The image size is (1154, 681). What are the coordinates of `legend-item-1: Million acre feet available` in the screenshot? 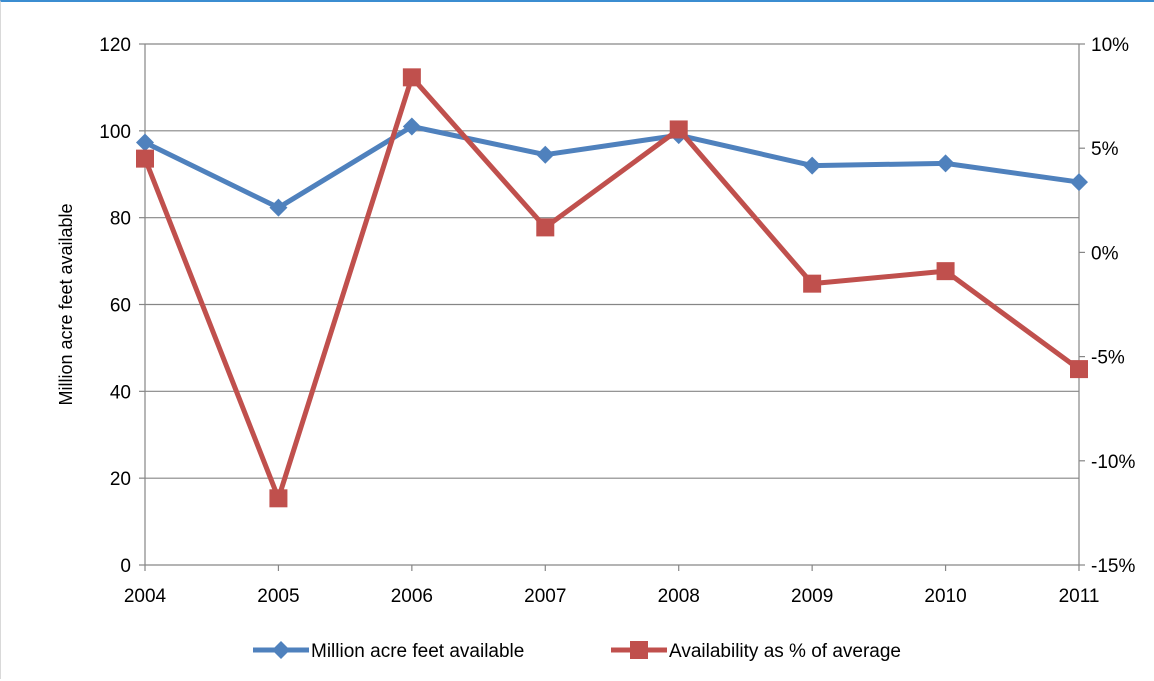 It's located at (388, 651).